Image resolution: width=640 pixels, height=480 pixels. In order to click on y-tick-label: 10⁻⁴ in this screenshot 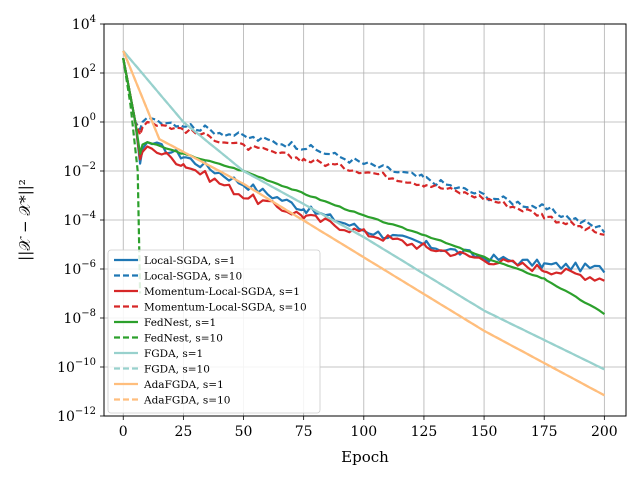, I will do `click(79, 219)`.